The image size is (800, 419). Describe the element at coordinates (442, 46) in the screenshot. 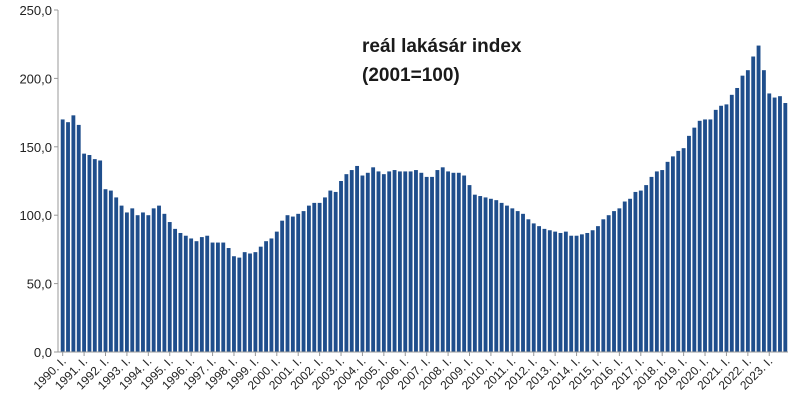

I see `chart-title-line-1: reál lakásár index` at that location.